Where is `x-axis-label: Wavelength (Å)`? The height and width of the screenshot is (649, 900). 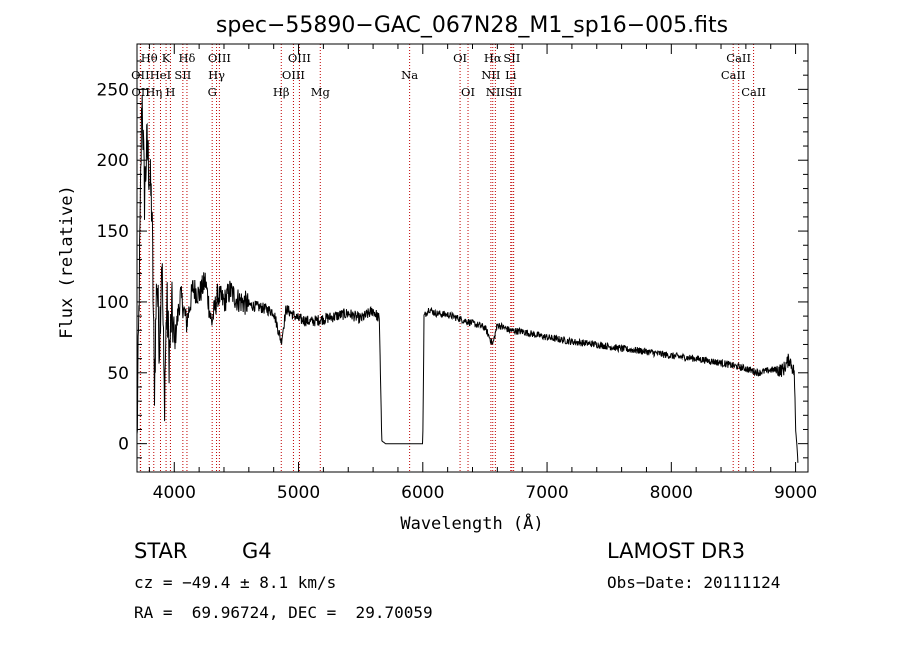 x-axis-label: Wavelength (Å) is located at coordinates (471, 523).